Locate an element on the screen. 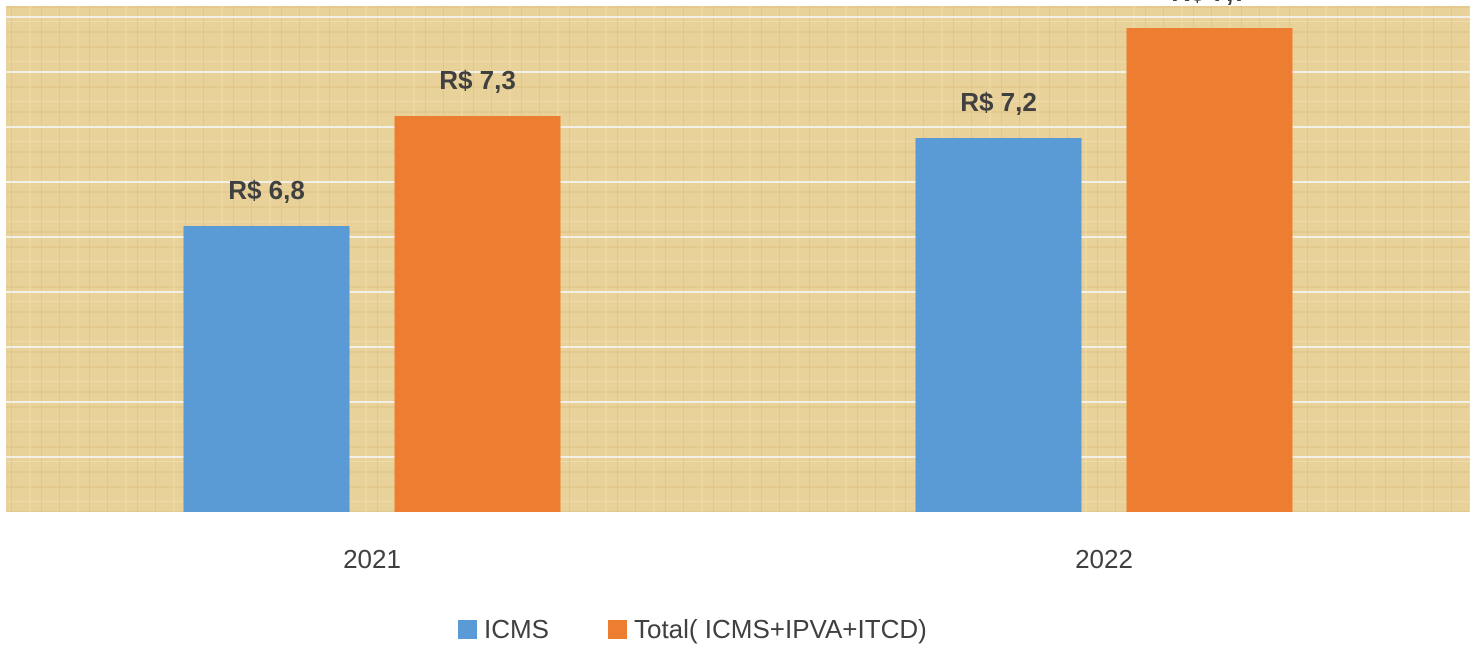 Image resolution: width=1470 pixels, height=654 pixels. x-axis-ticks: 2021 2022 is located at coordinates (738, 559).